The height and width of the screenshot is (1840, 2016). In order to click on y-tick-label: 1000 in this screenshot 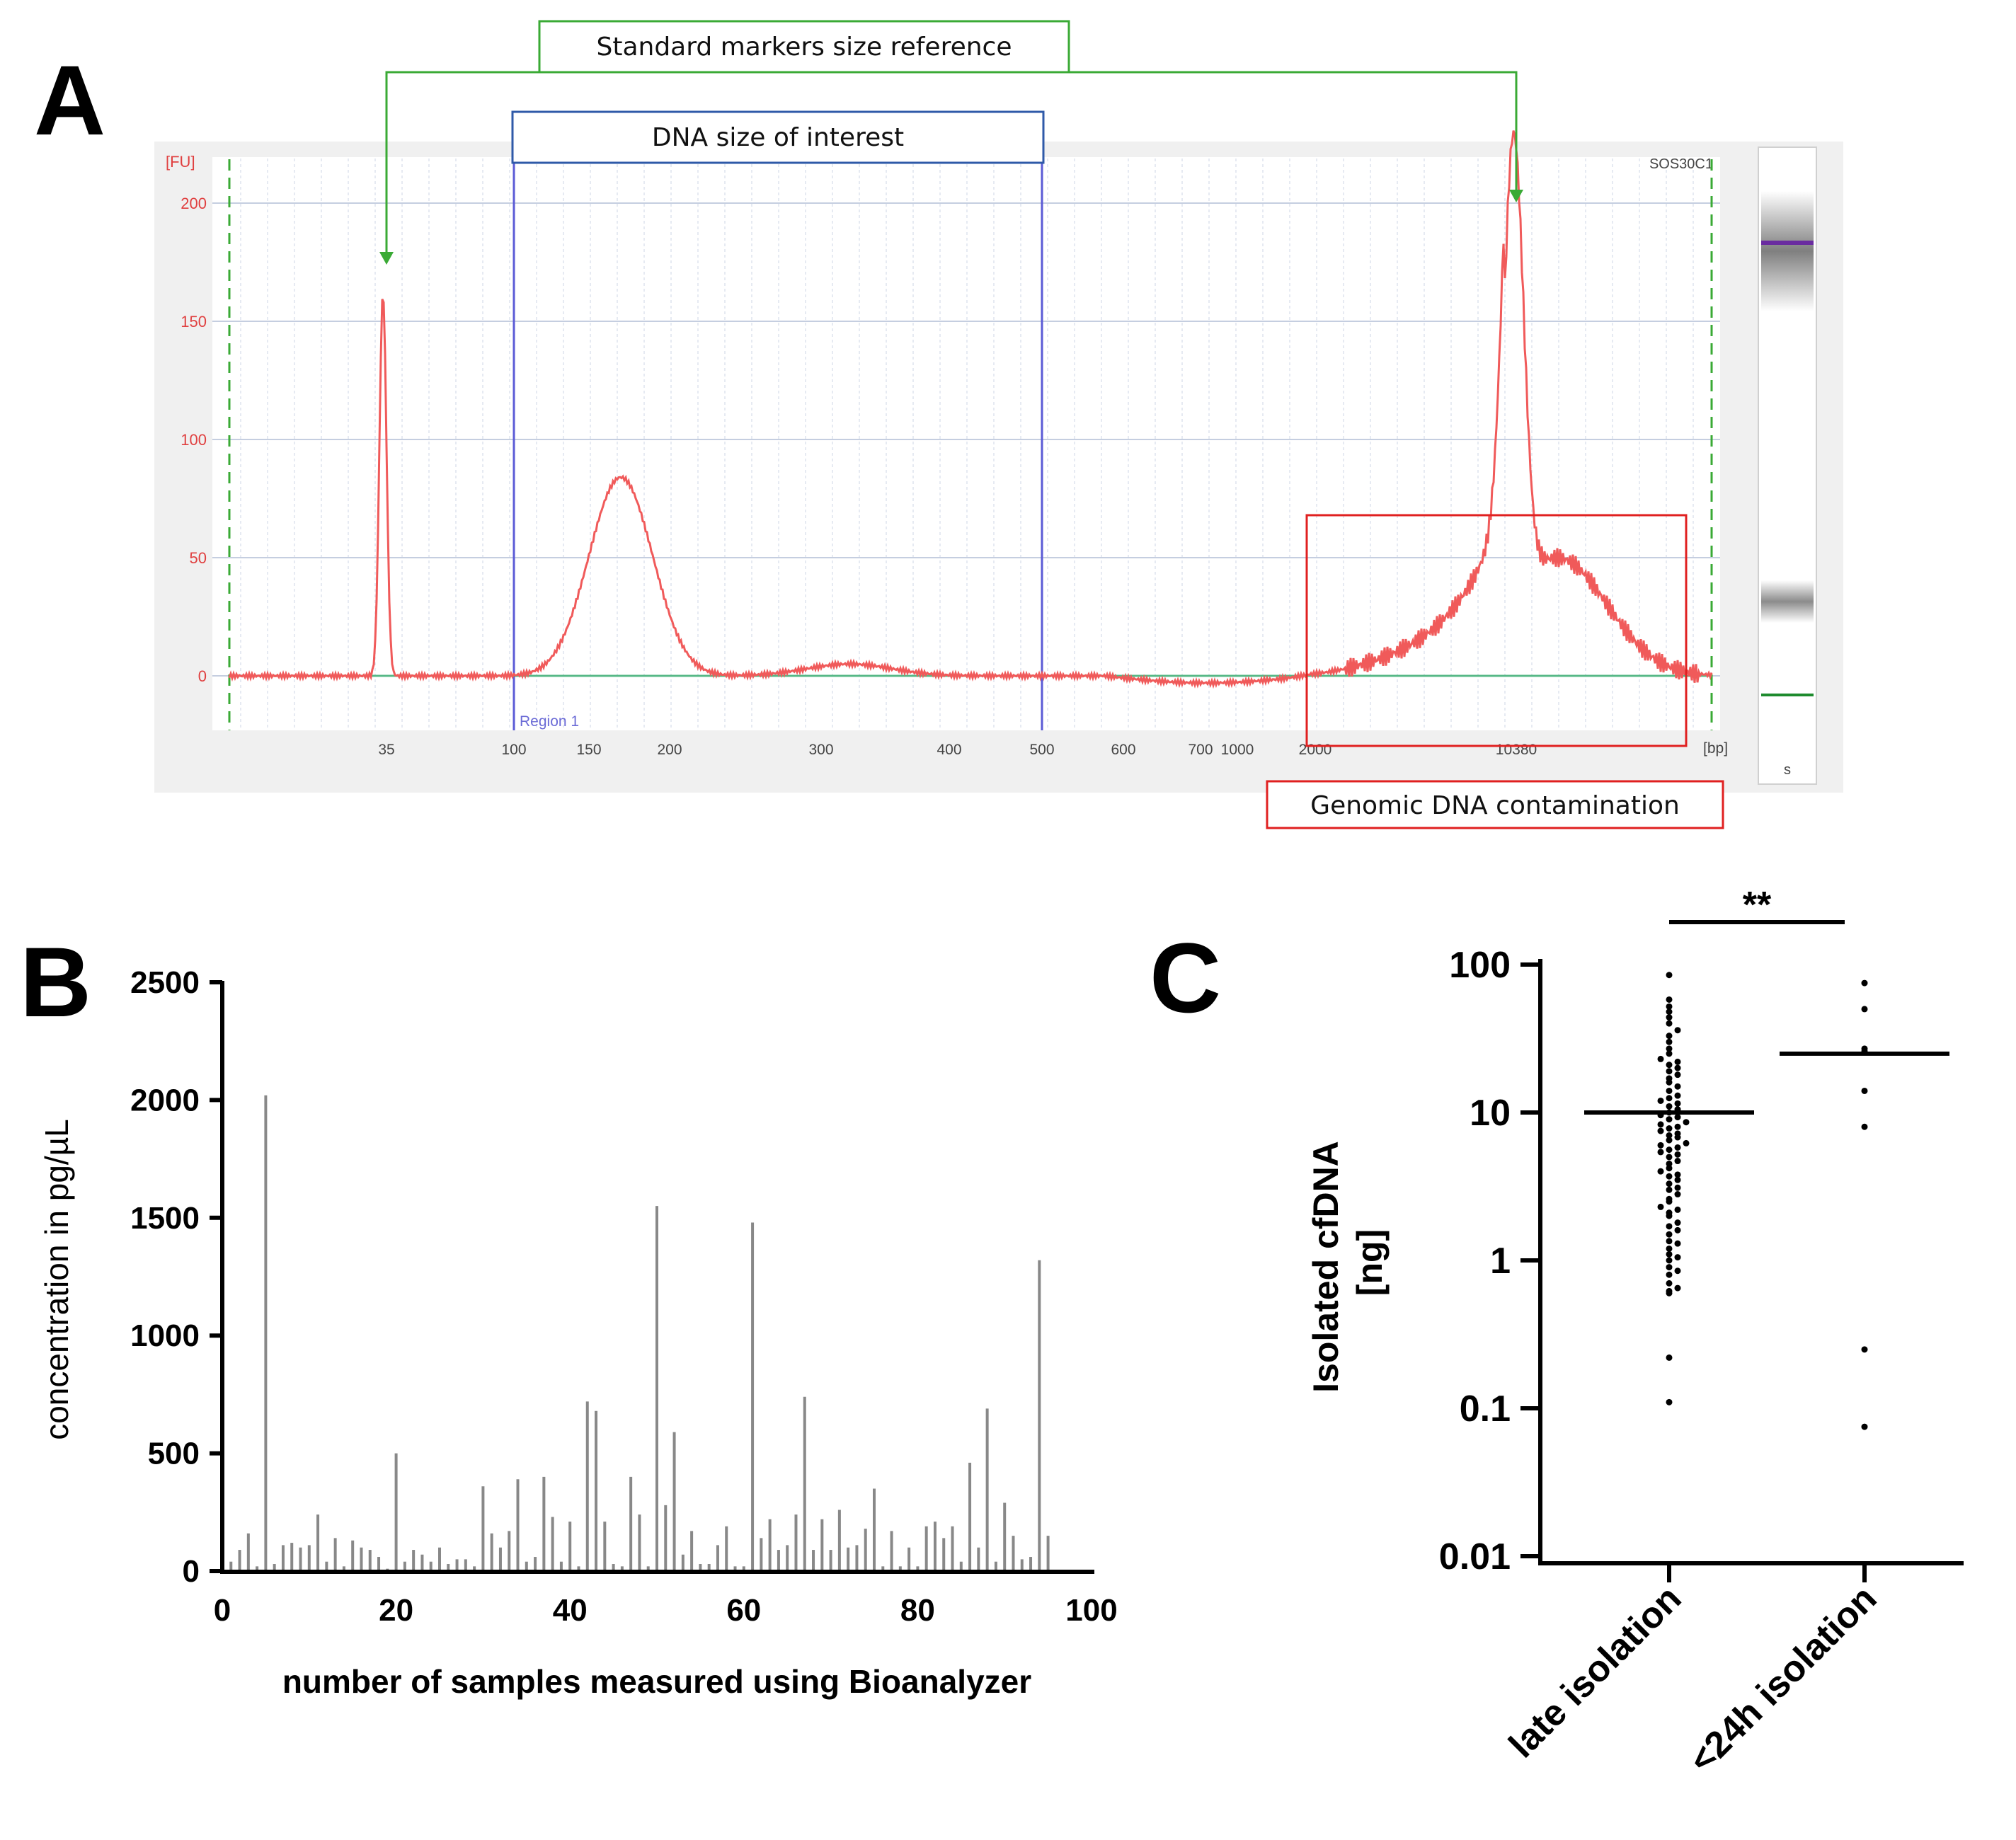, I will do `click(165, 1336)`.